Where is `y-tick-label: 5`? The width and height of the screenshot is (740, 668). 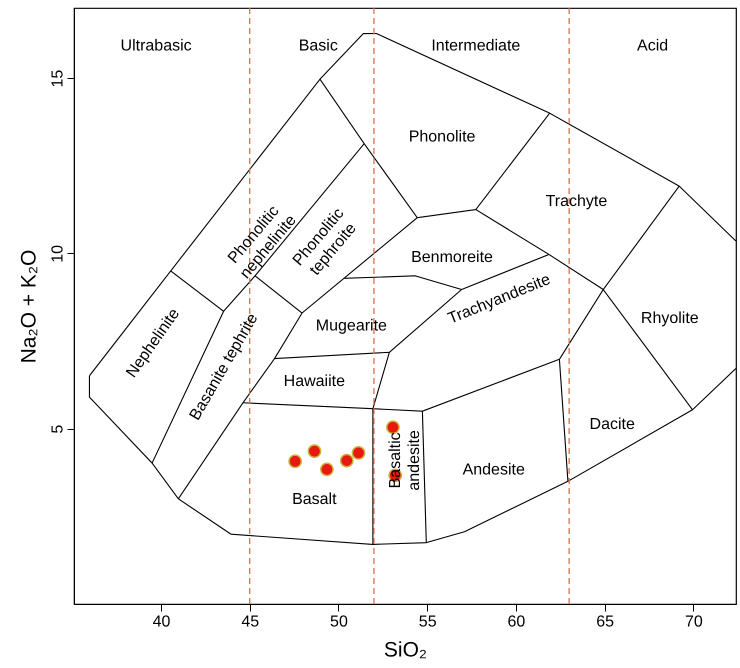 y-tick-label: 5 is located at coordinates (58, 429).